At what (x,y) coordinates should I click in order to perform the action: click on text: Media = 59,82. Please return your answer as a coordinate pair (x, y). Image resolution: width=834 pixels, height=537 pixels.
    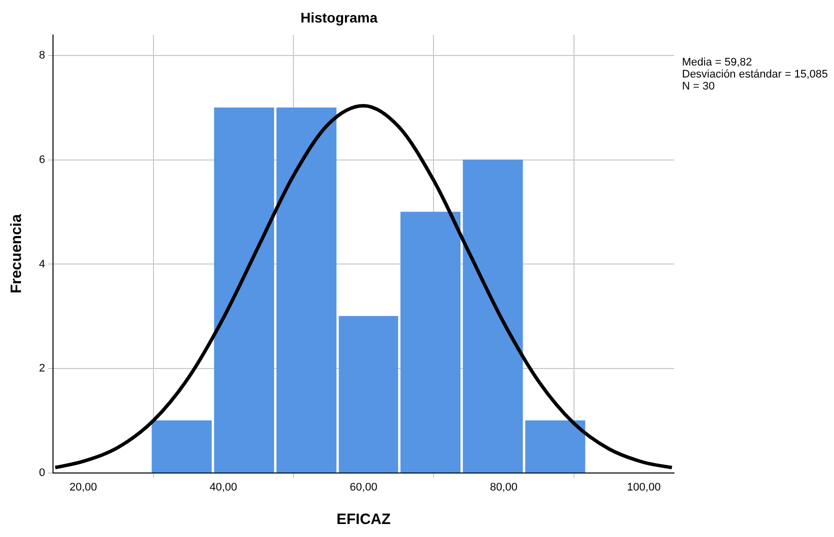
    Looking at the image, I should click on (717, 62).